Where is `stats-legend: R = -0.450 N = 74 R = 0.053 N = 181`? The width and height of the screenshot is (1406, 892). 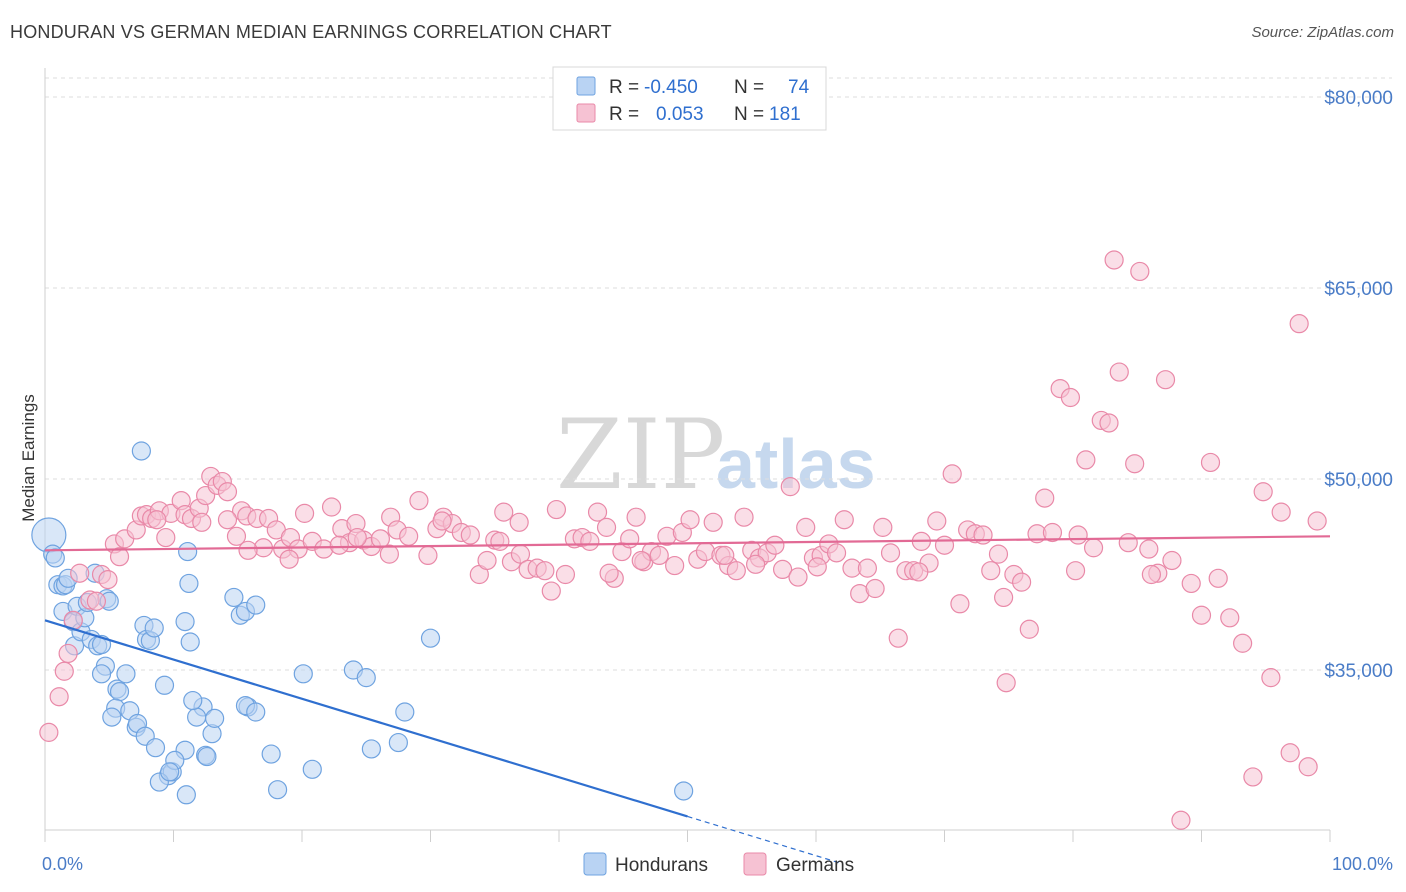
stats-legend: R = -0.450 N = 74 R = 0.053 N = 181 is located at coordinates (689, 98).